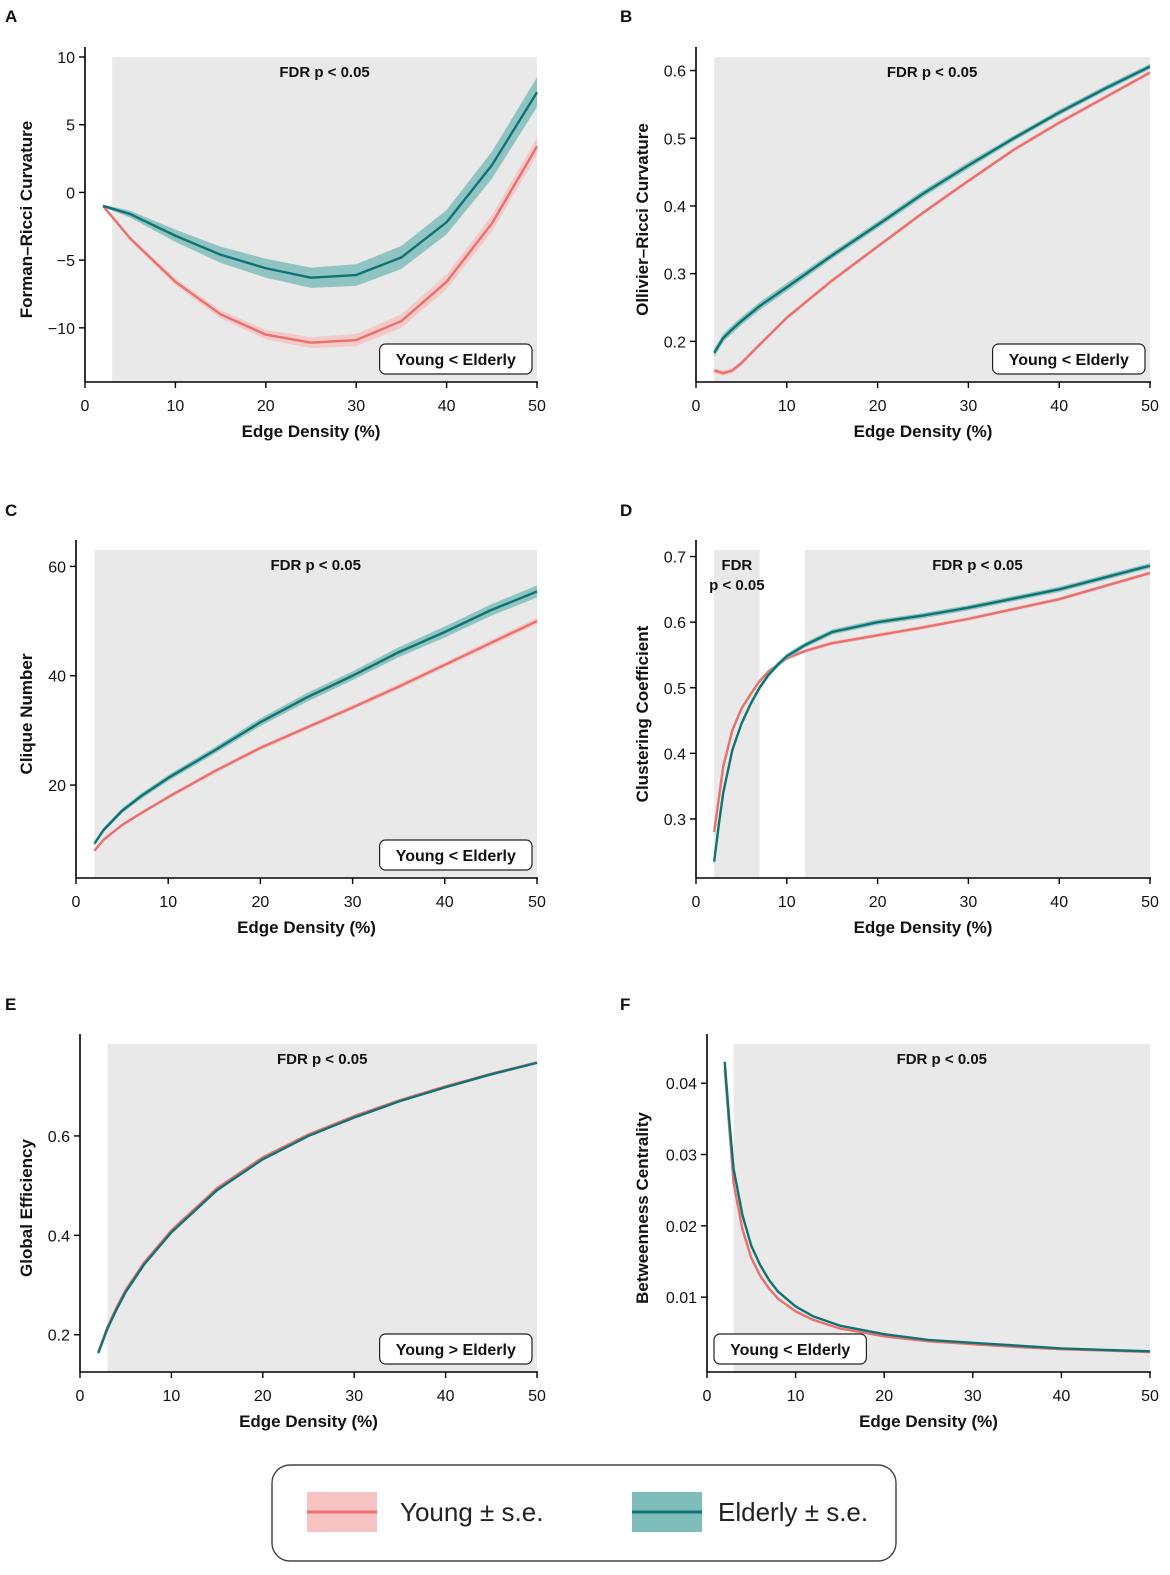  What do you see at coordinates (626, 16) in the screenshot?
I see `panel-letter: B` at bounding box center [626, 16].